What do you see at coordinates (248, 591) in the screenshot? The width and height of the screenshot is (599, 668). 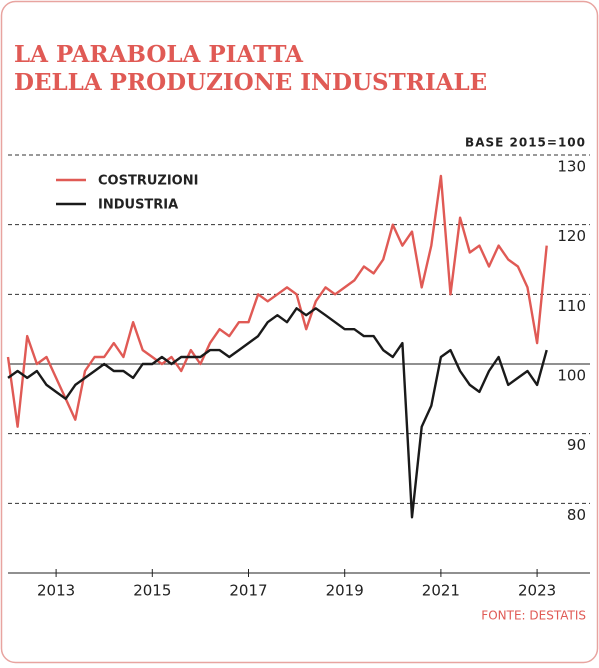 I see `x-tick-label: 2017` at bounding box center [248, 591].